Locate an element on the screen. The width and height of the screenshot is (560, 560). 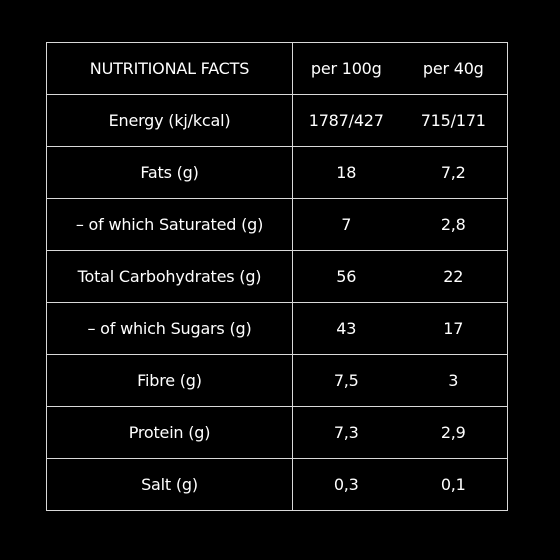
nutrient-label: Salt (g) is located at coordinates (169, 484).